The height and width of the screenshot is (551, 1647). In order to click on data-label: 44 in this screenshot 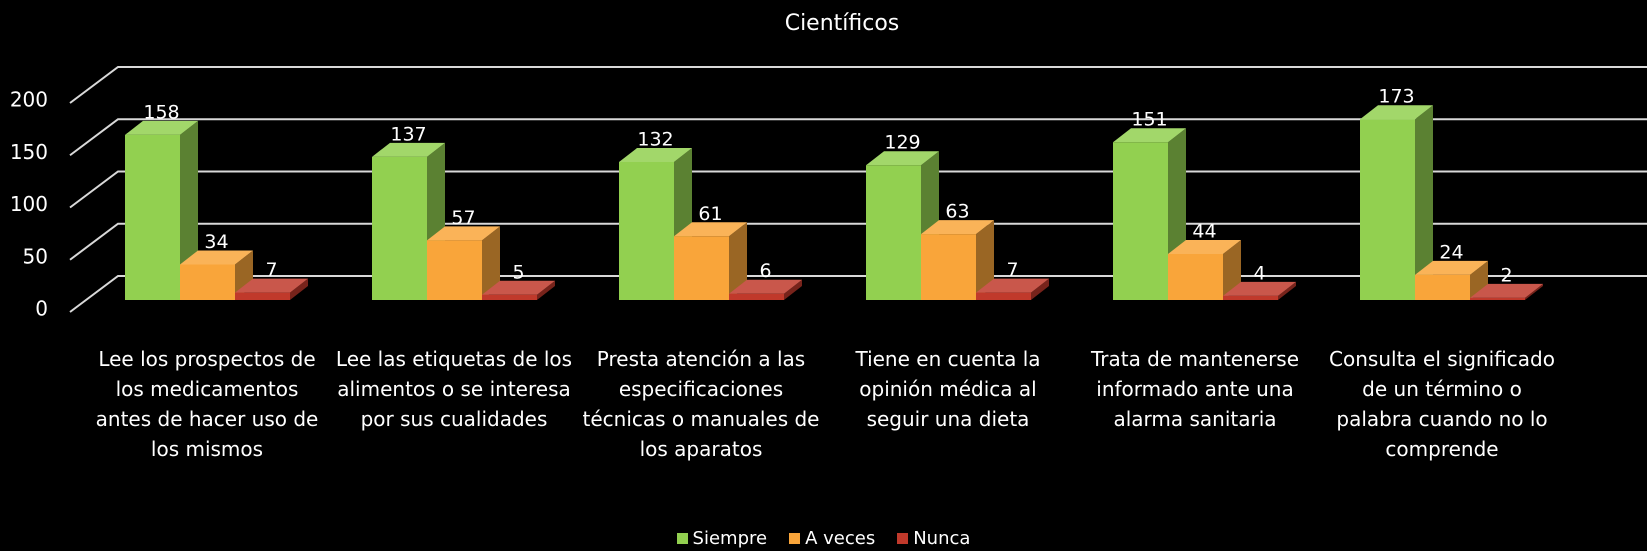, I will do `click(1204, 232)`.